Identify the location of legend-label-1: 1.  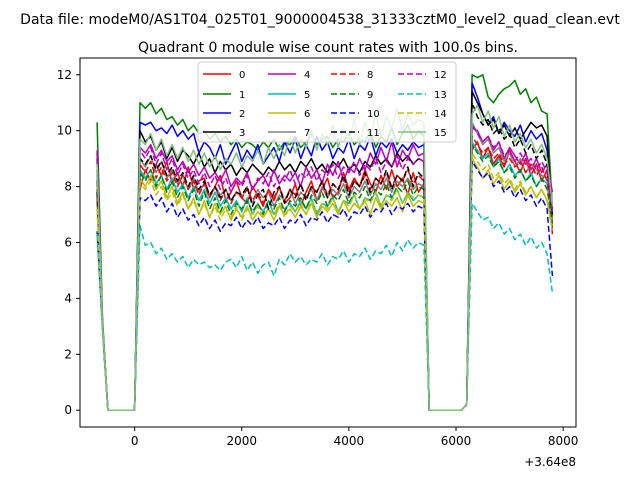
(242, 95).